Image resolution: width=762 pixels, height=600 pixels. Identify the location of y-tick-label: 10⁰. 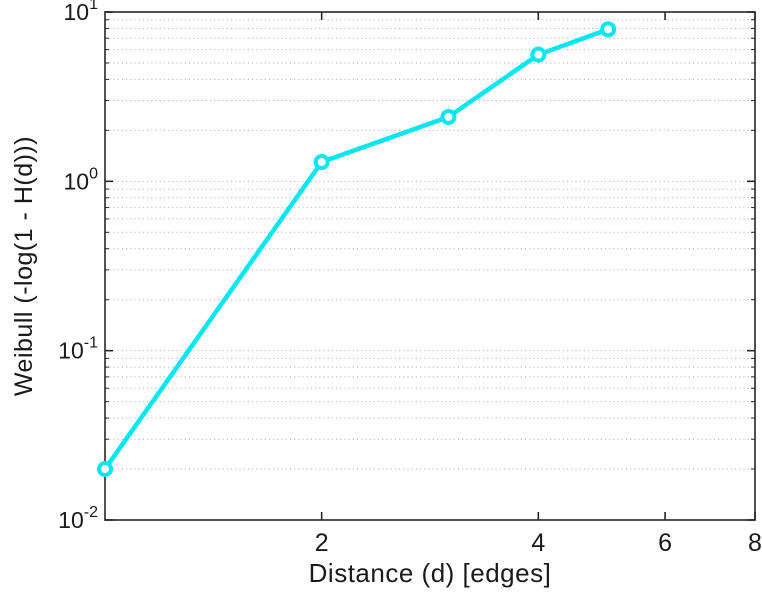
(81, 179).